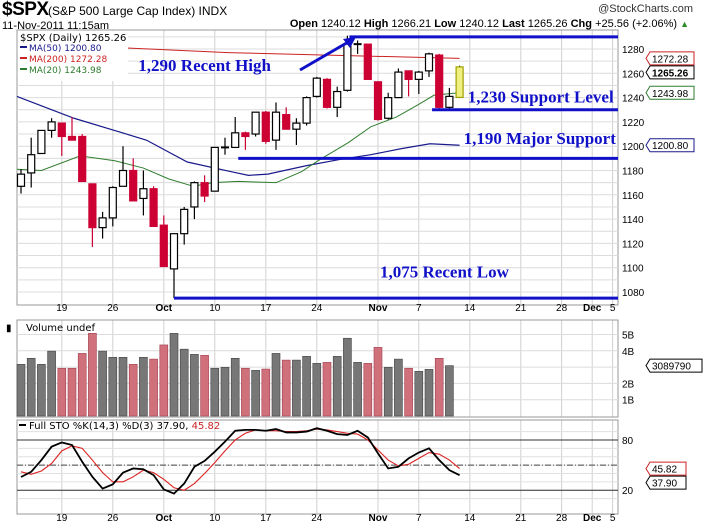 The height and width of the screenshot is (530, 705). Describe the element at coordinates (138, 11) in the screenshot. I see `symbol-name: (S&P 500 Large Cap Index) INDX` at that location.